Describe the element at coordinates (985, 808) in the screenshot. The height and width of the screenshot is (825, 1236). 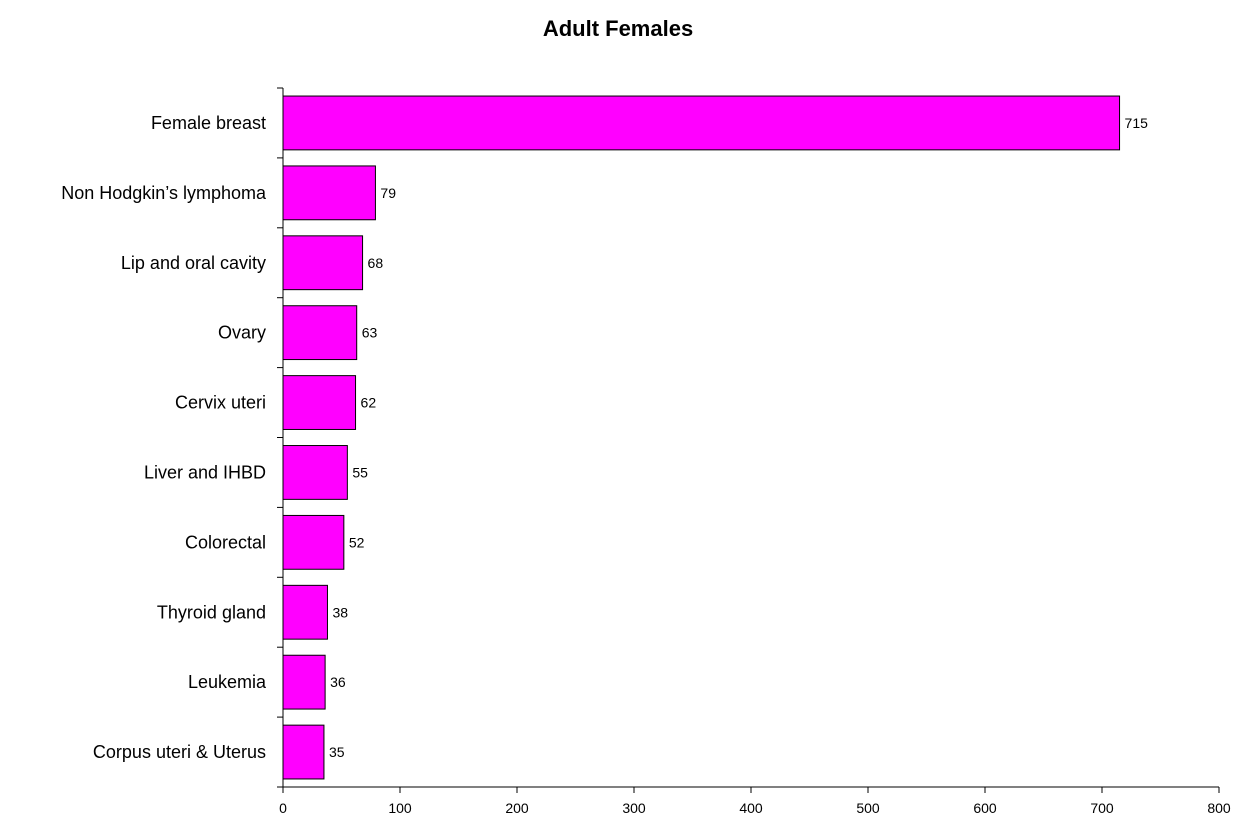
I see `x-tick-label: 600` at that location.